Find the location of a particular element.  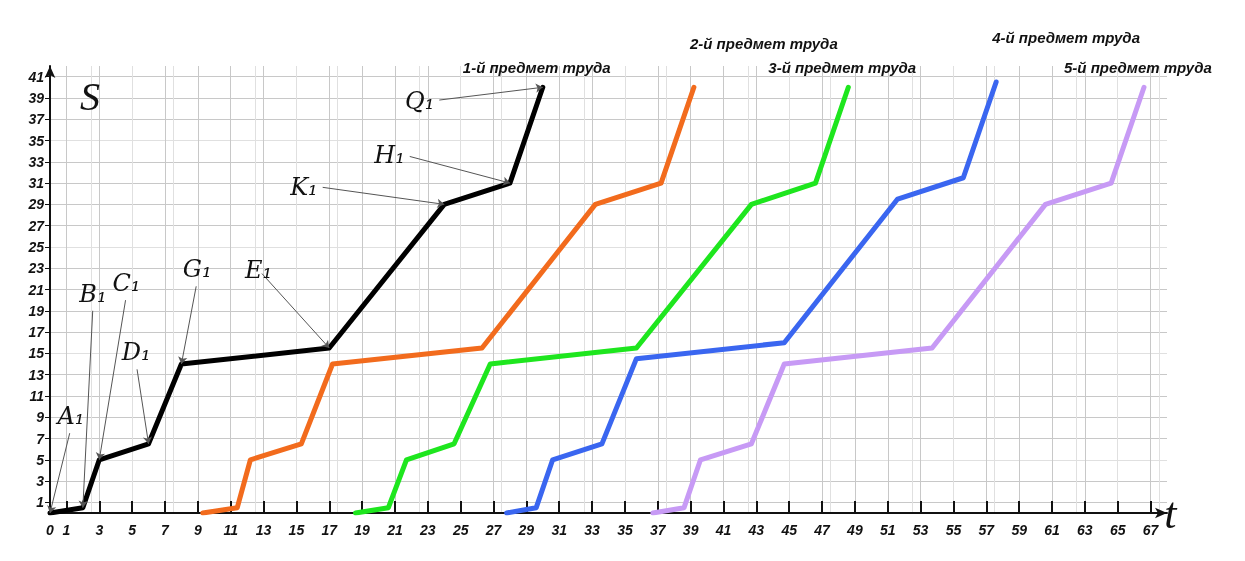

y-tick-label: 37 is located at coordinates (37, 119).